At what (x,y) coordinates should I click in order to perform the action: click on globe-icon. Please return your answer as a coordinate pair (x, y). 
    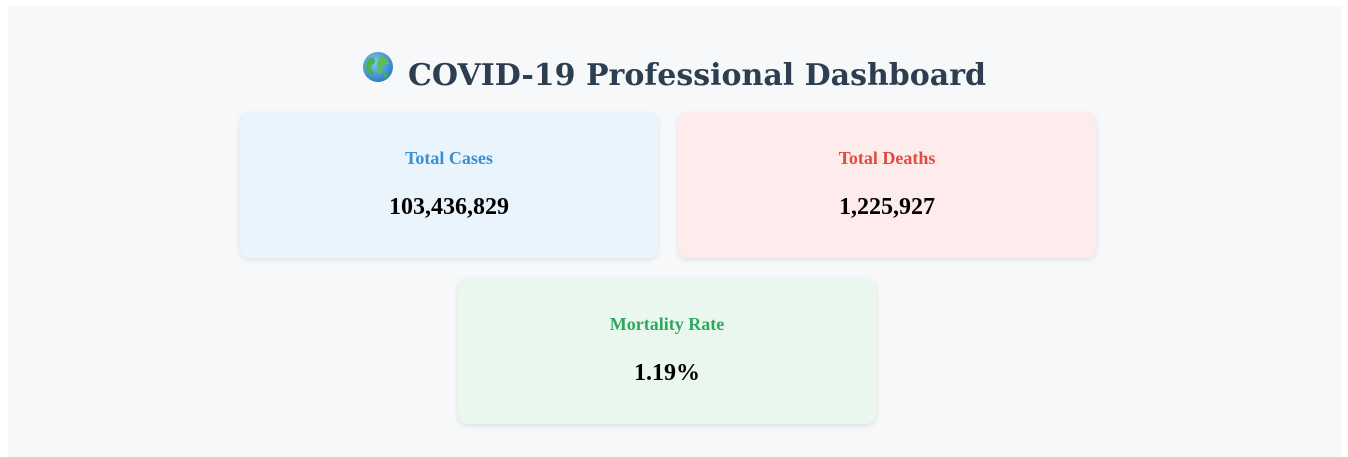
    Looking at the image, I should click on (378, 74).